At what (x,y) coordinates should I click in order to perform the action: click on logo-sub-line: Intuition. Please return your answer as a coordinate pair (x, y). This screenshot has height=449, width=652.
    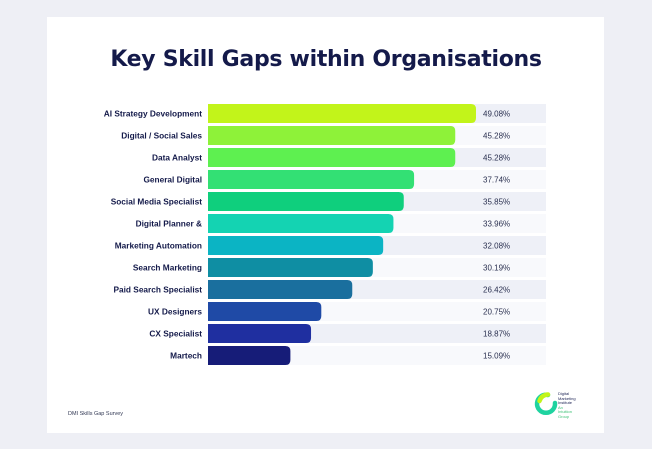
    Looking at the image, I should click on (565, 412).